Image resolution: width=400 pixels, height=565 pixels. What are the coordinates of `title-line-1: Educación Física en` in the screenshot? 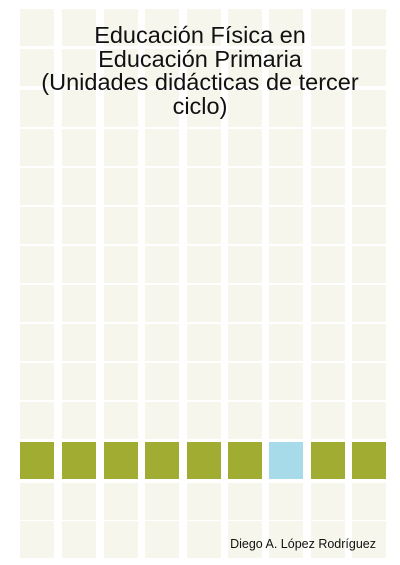 It's located at (200, 35).